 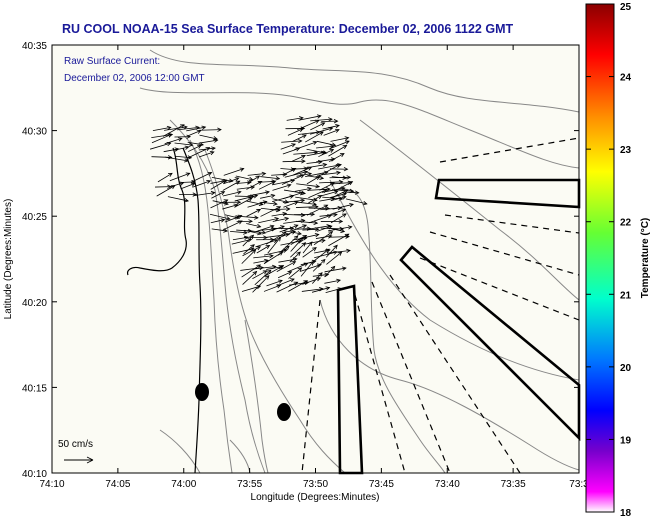 What do you see at coordinates (315, 484) in the screenshot?
I see `x-tick-label: 73:50` at bounding box center [315, 484].